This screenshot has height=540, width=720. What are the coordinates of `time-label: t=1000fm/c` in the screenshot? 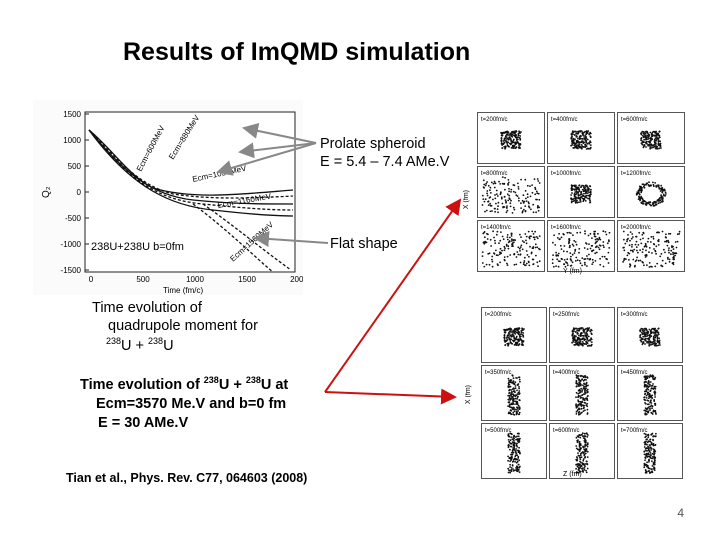 It's located at (566, 174).